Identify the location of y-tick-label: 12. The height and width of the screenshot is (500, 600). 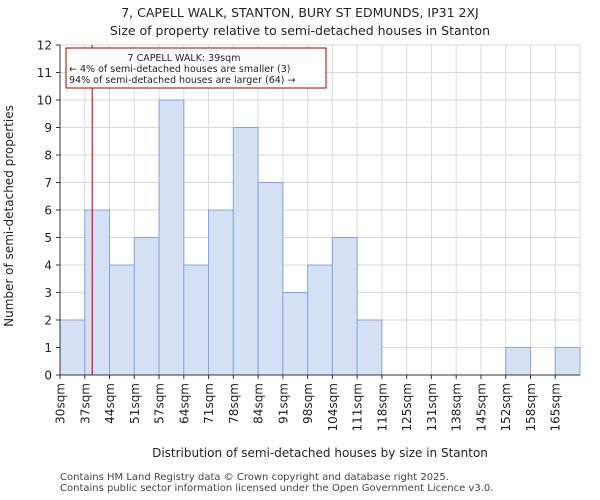
(44, 46).